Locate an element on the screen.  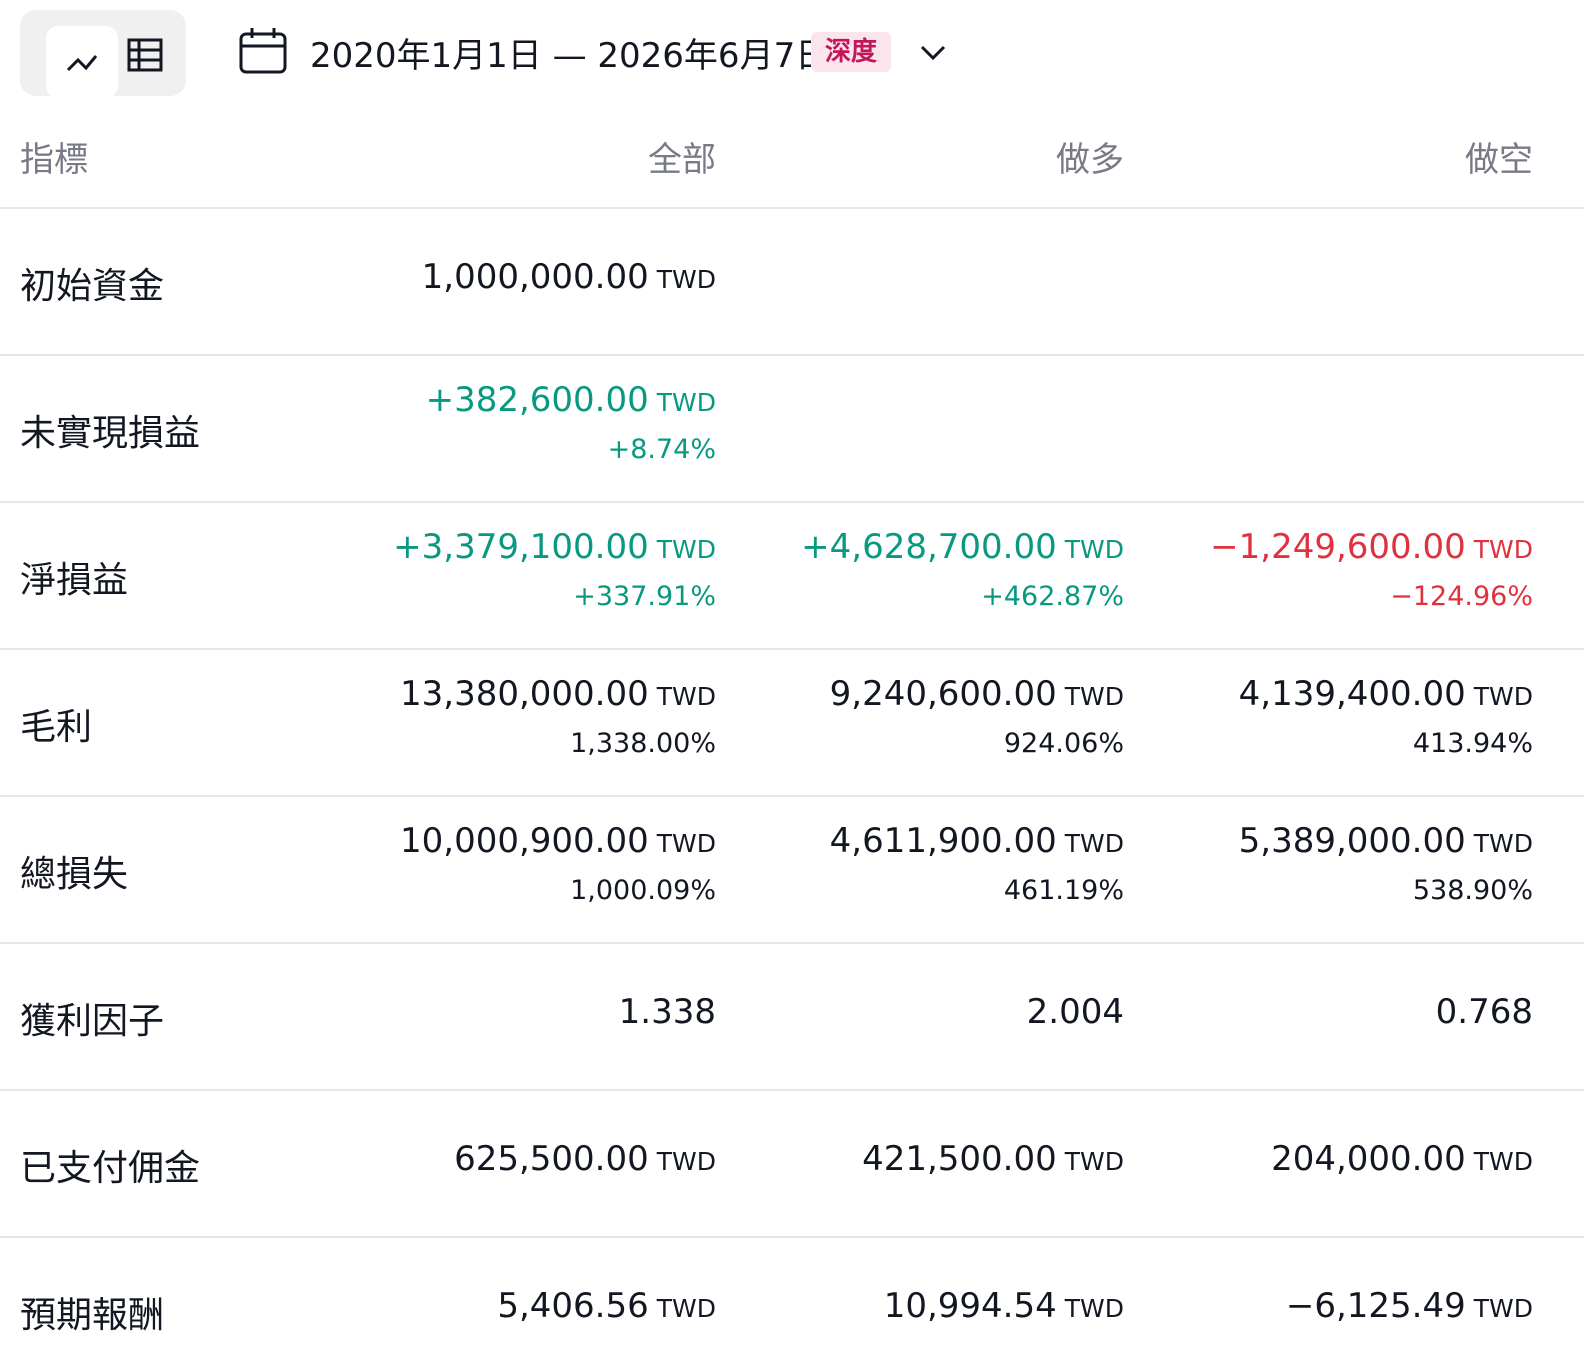
column-header: 全部 is located at coordinates (682, 160).